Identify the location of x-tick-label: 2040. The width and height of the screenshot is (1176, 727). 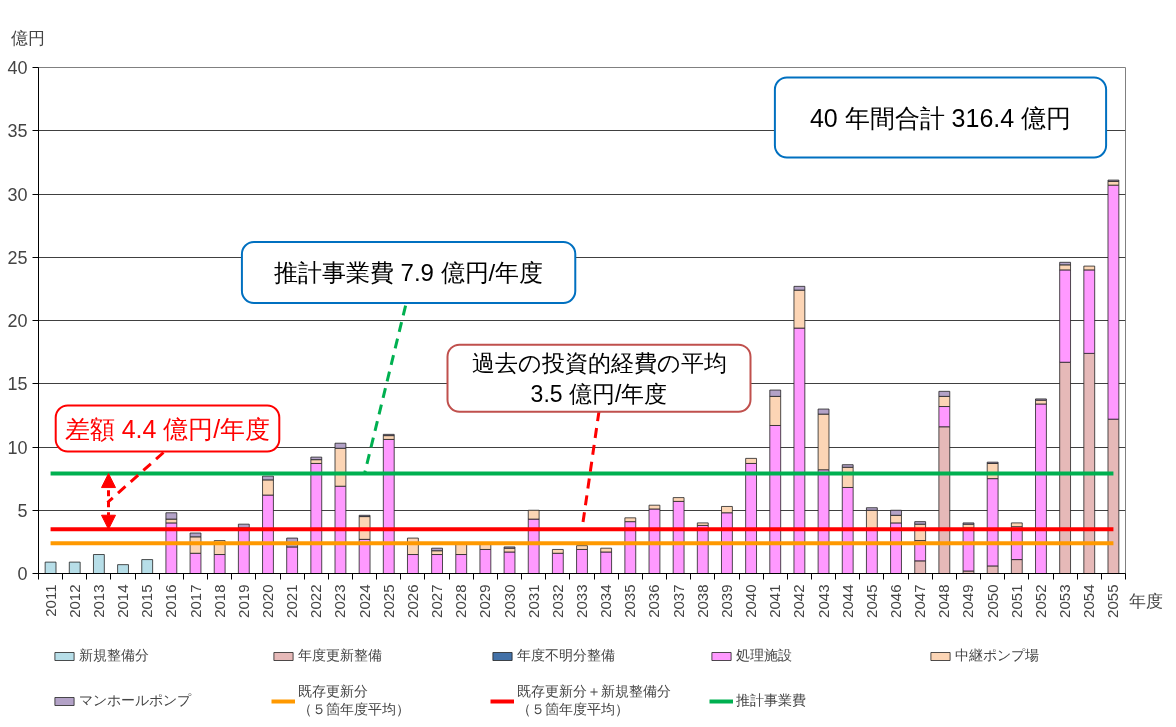
(751, 601).